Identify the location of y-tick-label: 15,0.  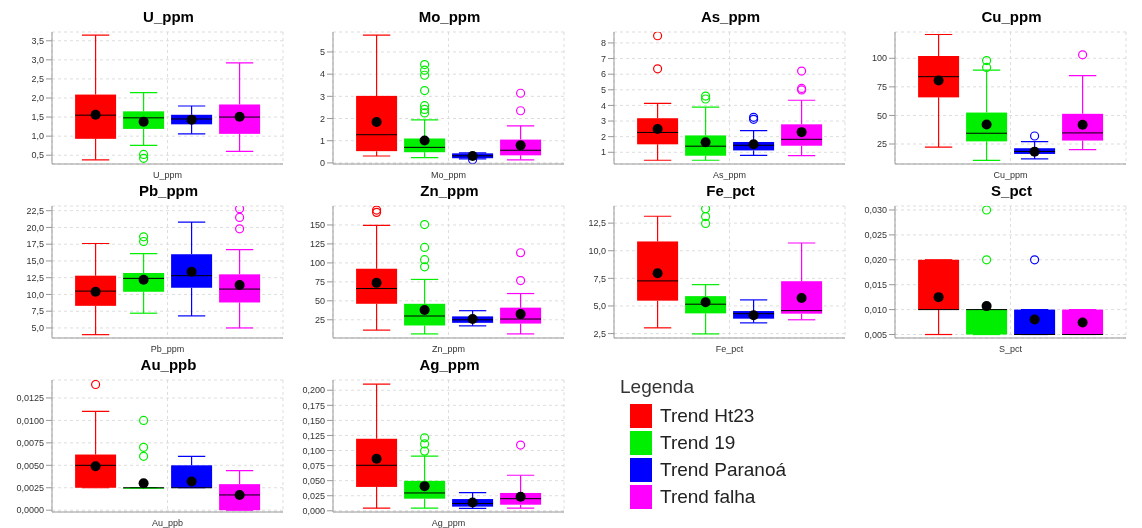
(35, 261).